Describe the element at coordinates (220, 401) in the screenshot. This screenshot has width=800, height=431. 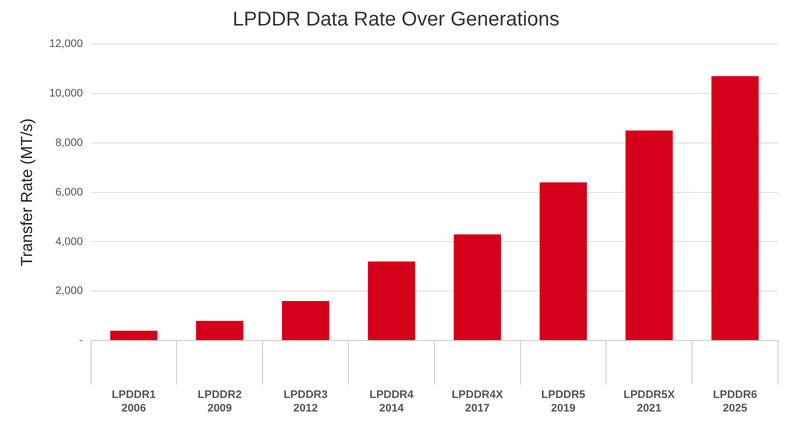
I see `x-tick-label: LPDDR2 2009` at that location.